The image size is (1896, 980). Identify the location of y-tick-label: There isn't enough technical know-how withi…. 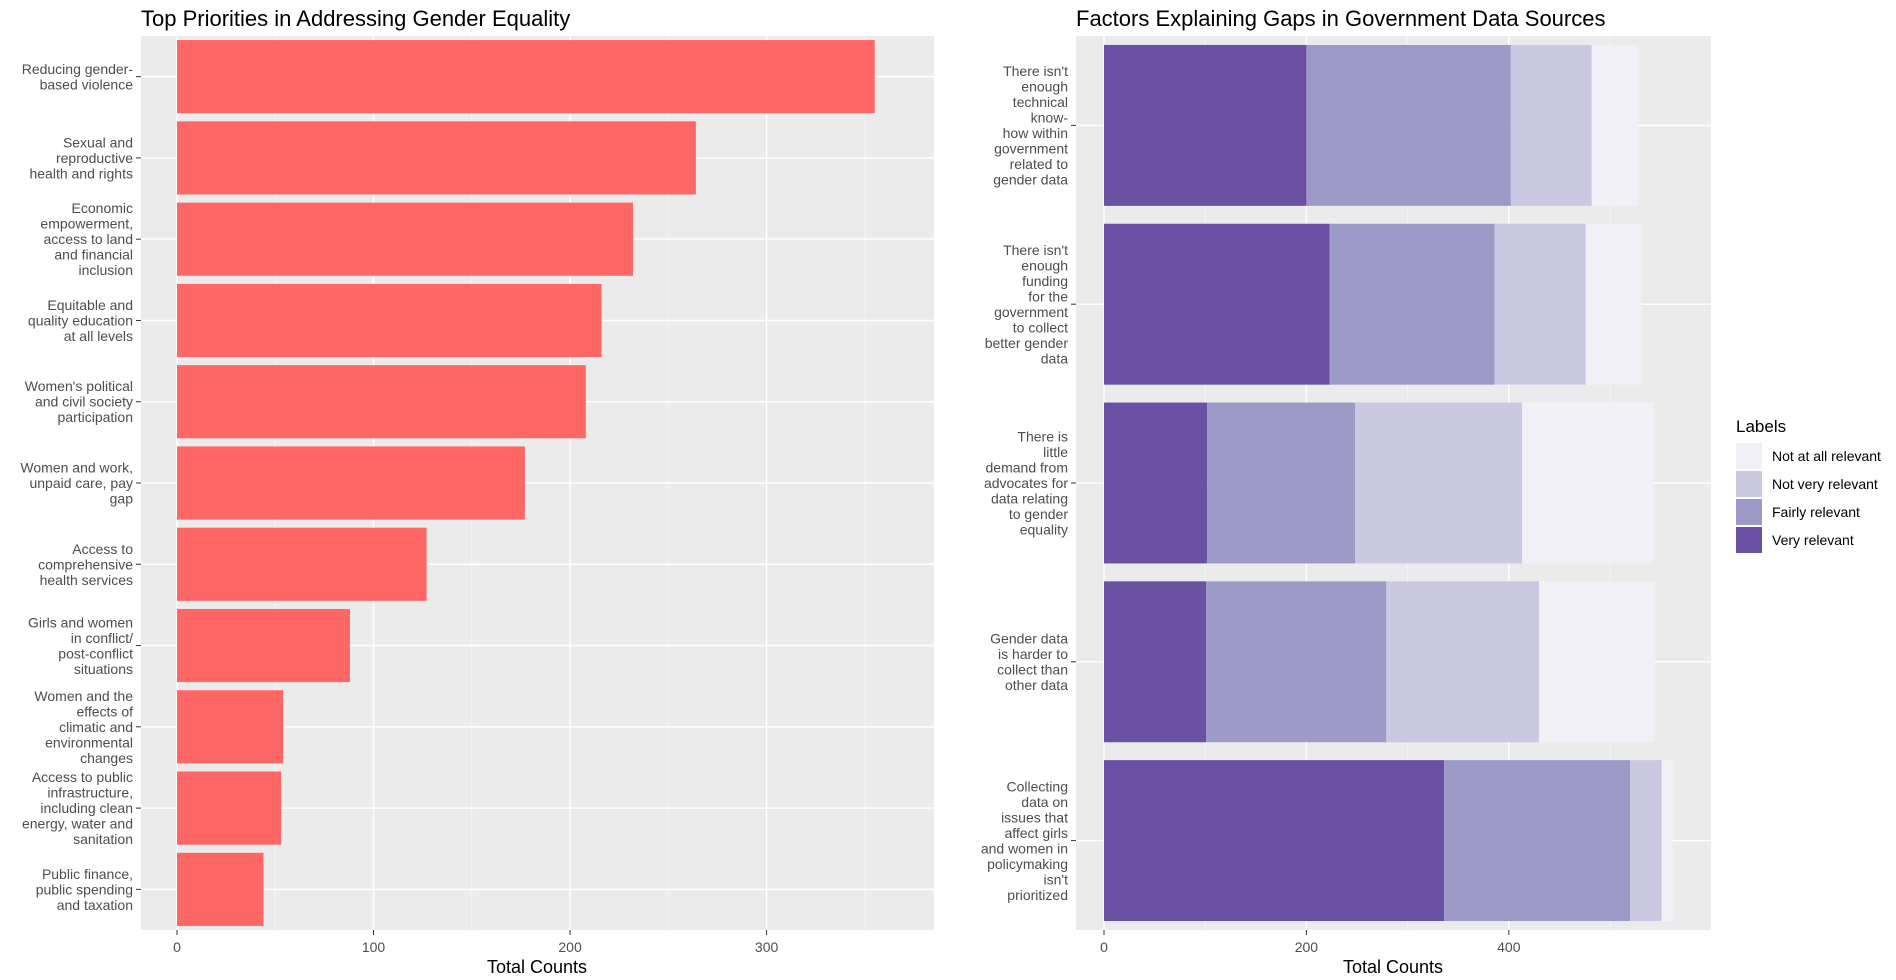
(1030, 125).